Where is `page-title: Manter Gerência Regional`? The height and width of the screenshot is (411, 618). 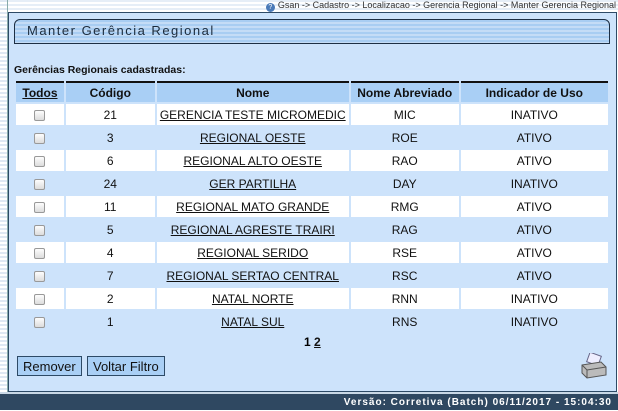 page-title: Manter Gerência Regional is located at coordinates (312, 31).